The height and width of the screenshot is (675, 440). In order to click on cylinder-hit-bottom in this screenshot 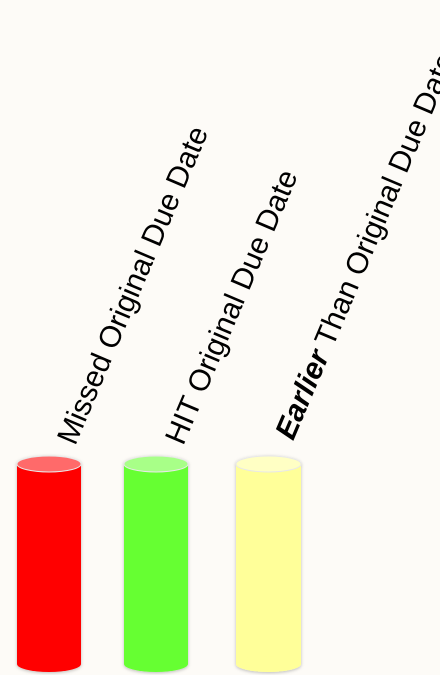, I will do `click(156, 664)`.